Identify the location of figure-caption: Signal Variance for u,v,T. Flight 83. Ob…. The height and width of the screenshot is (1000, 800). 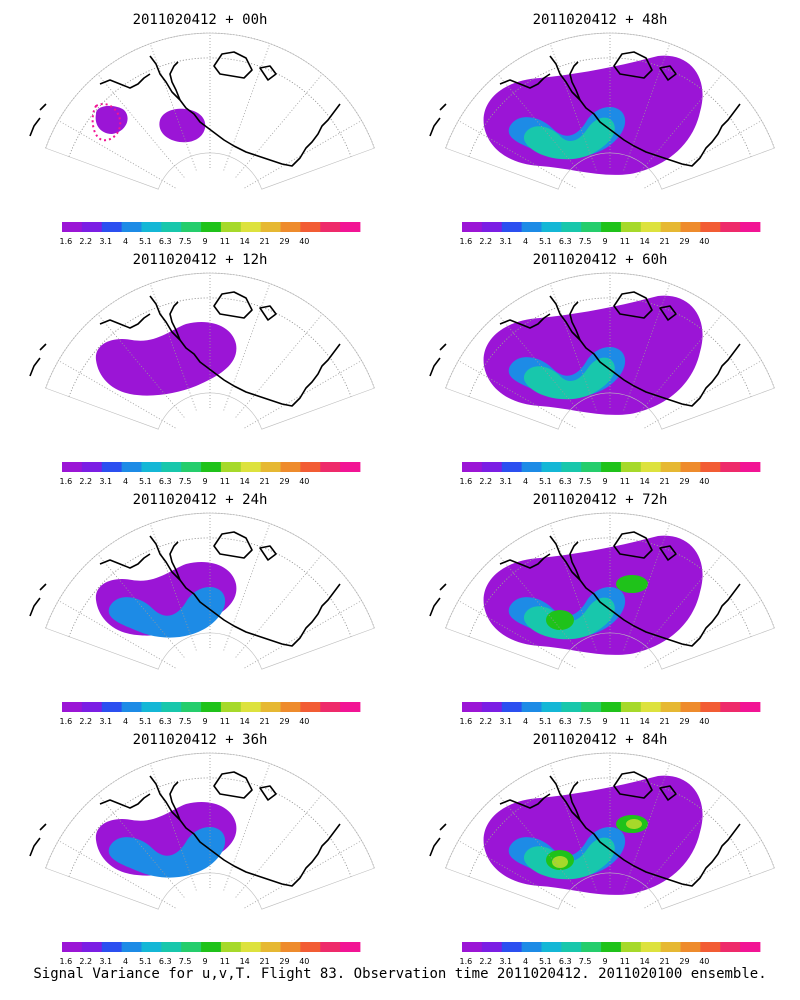
(400, 974).